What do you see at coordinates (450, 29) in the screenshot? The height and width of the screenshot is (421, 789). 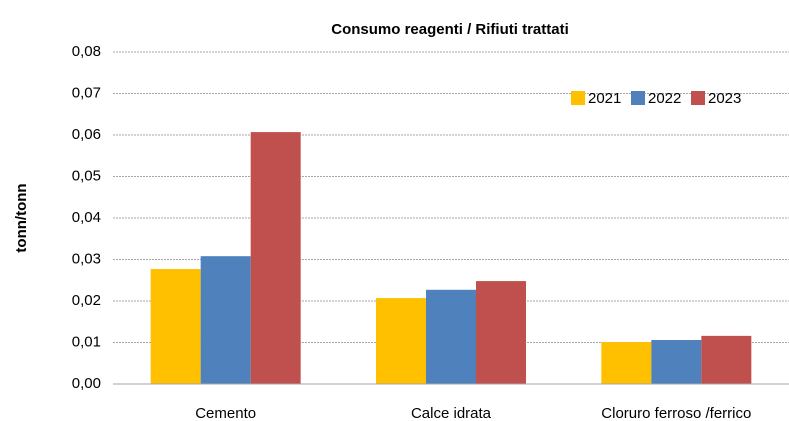 I see `chart-title: Consumo reagenti / Rifiuti trattati` at bounding box center [450, 29].